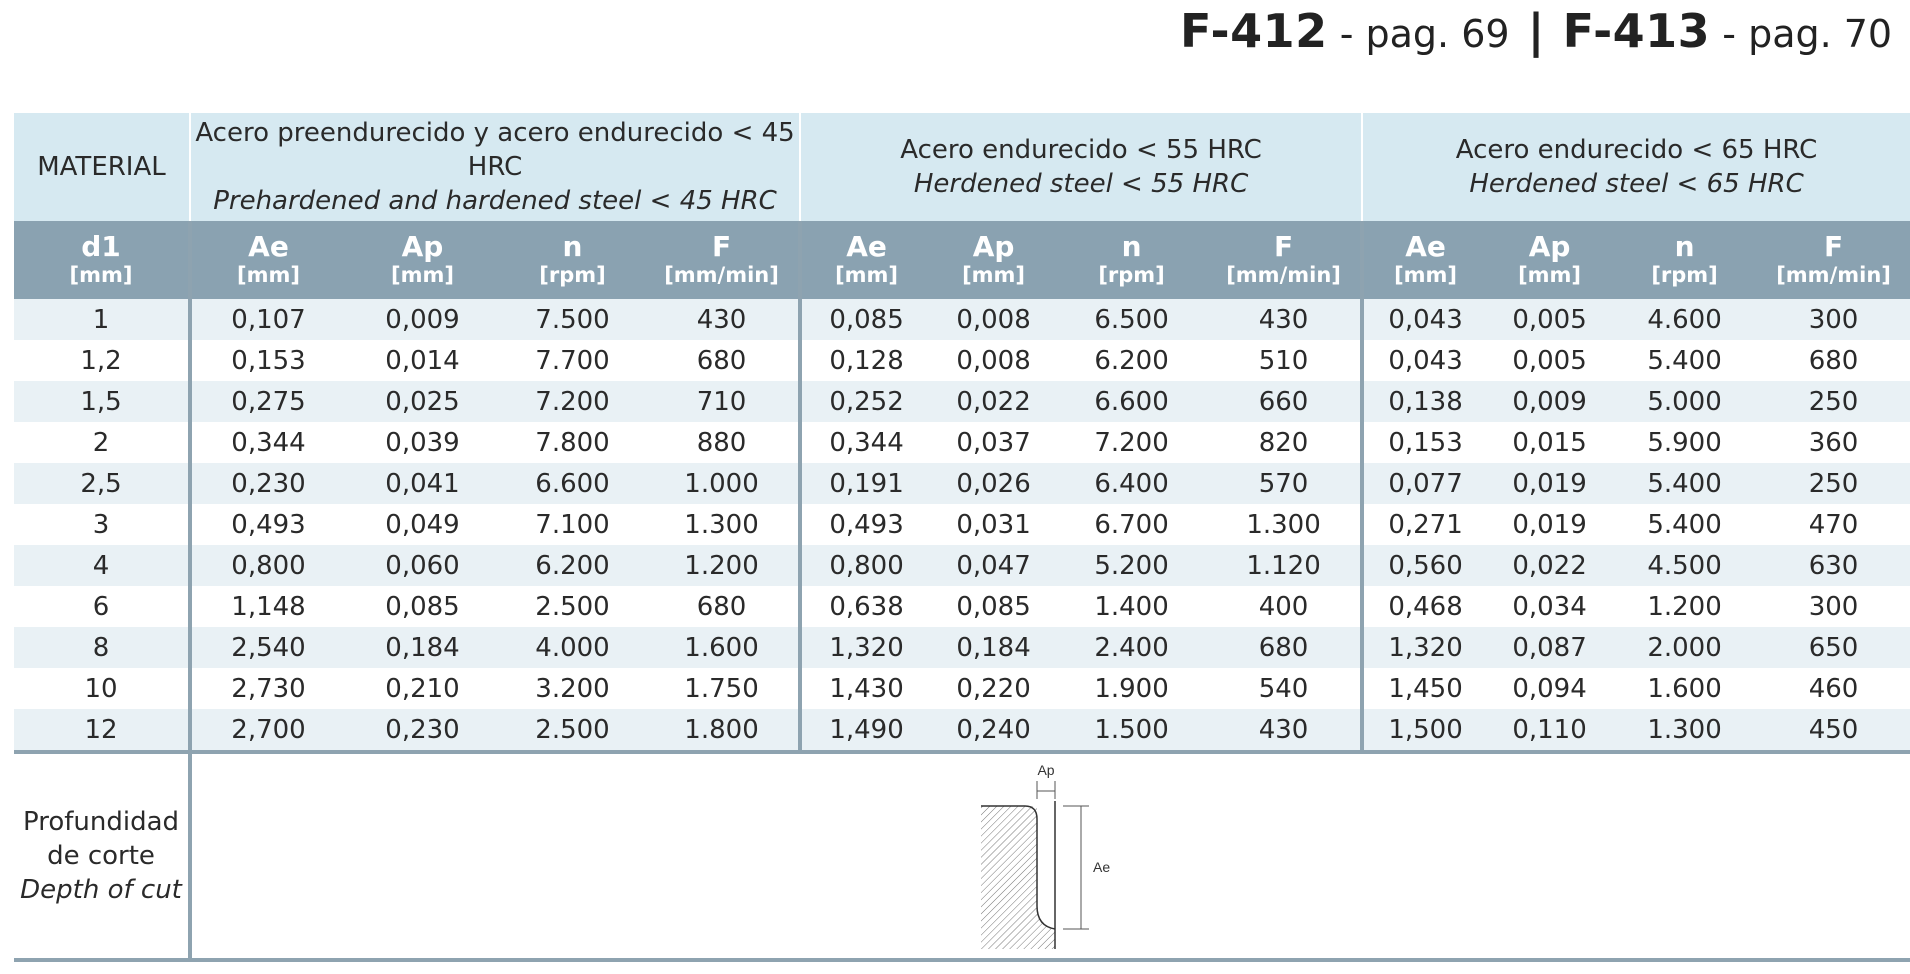  I want to click on table-cell: 0,015, so click(1550, 442).